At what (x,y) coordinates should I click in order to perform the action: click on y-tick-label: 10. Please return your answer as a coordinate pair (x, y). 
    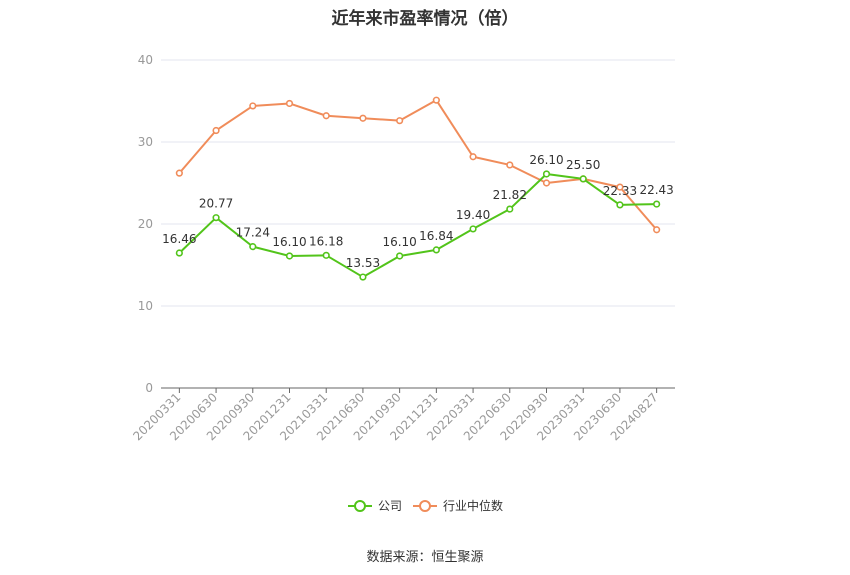
    Looking at the image, I should click on (145, 306).